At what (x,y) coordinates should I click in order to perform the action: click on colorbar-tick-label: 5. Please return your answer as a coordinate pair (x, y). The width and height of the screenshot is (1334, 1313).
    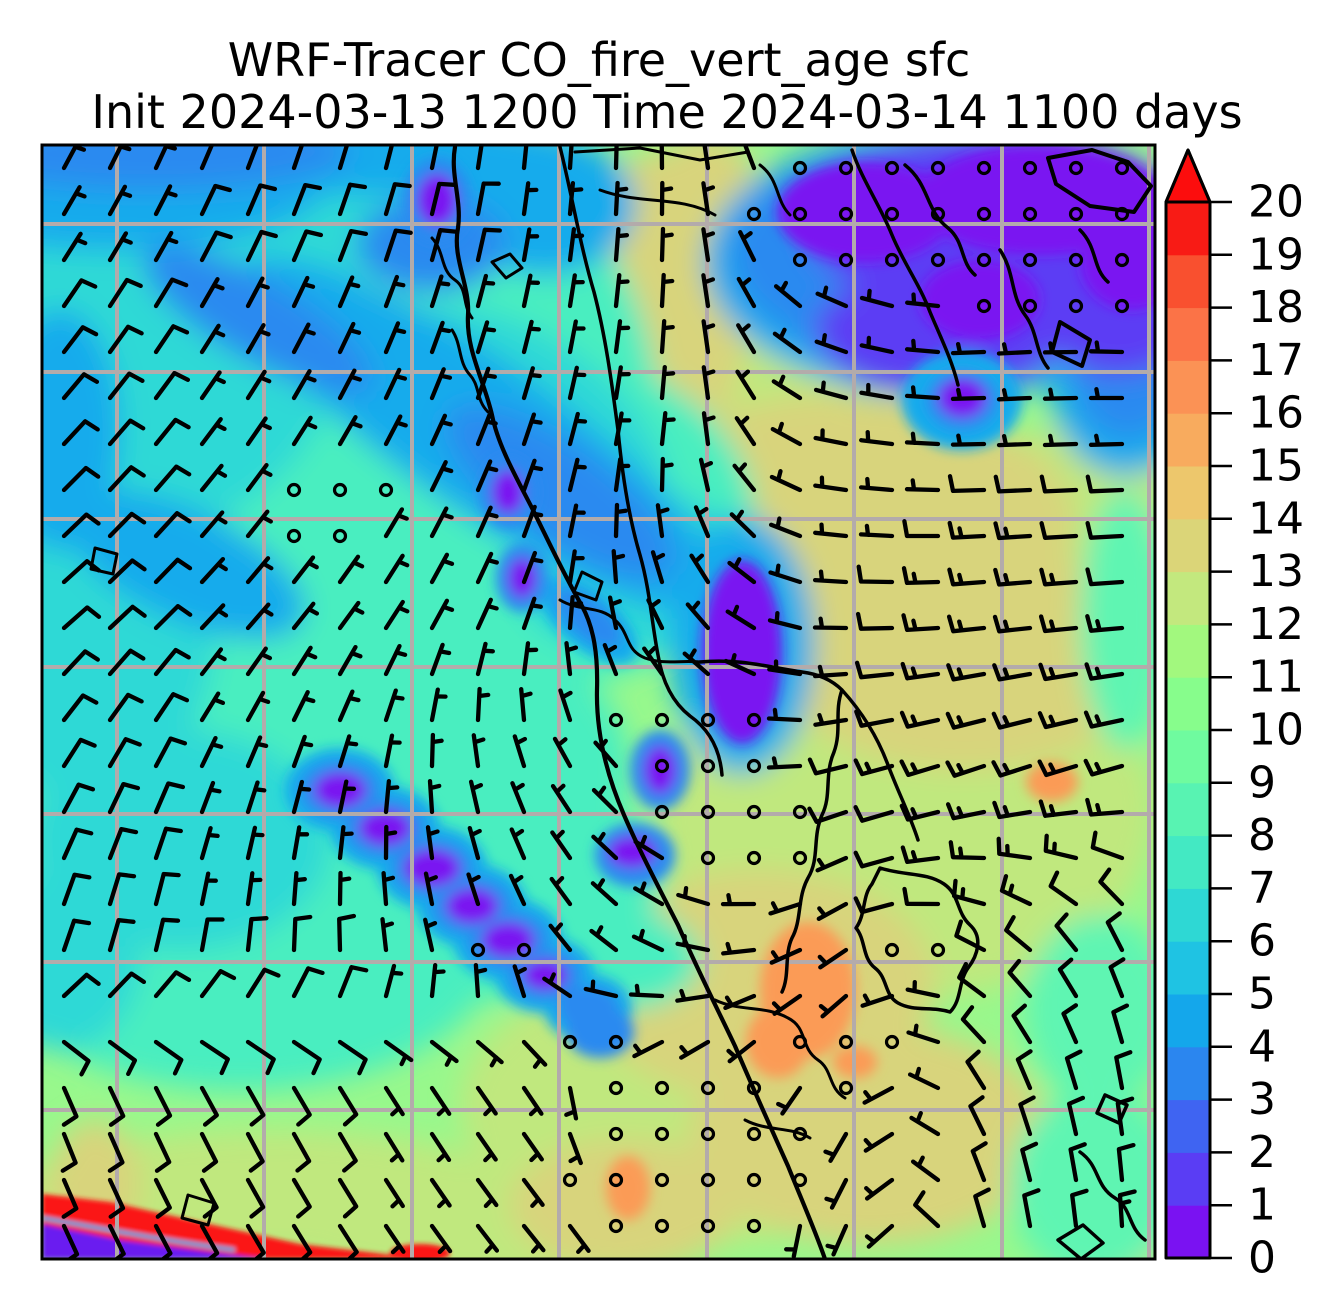
    Looking at the image, I should click on (1262, 994).